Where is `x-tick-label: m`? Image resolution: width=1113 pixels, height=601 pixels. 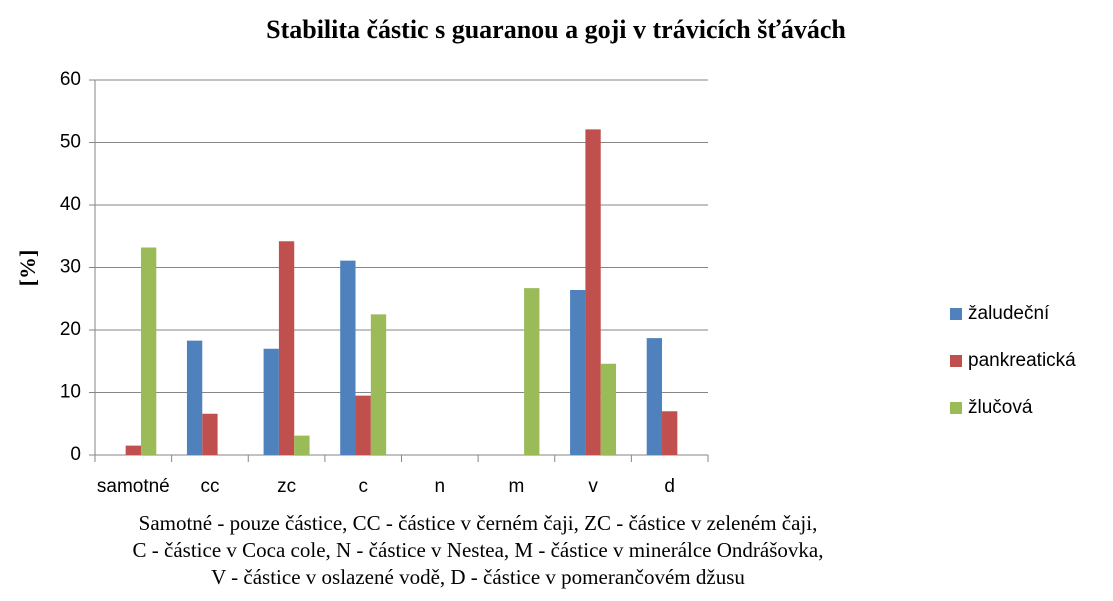 x-tick-label: m is located at coordinates (517, 486).